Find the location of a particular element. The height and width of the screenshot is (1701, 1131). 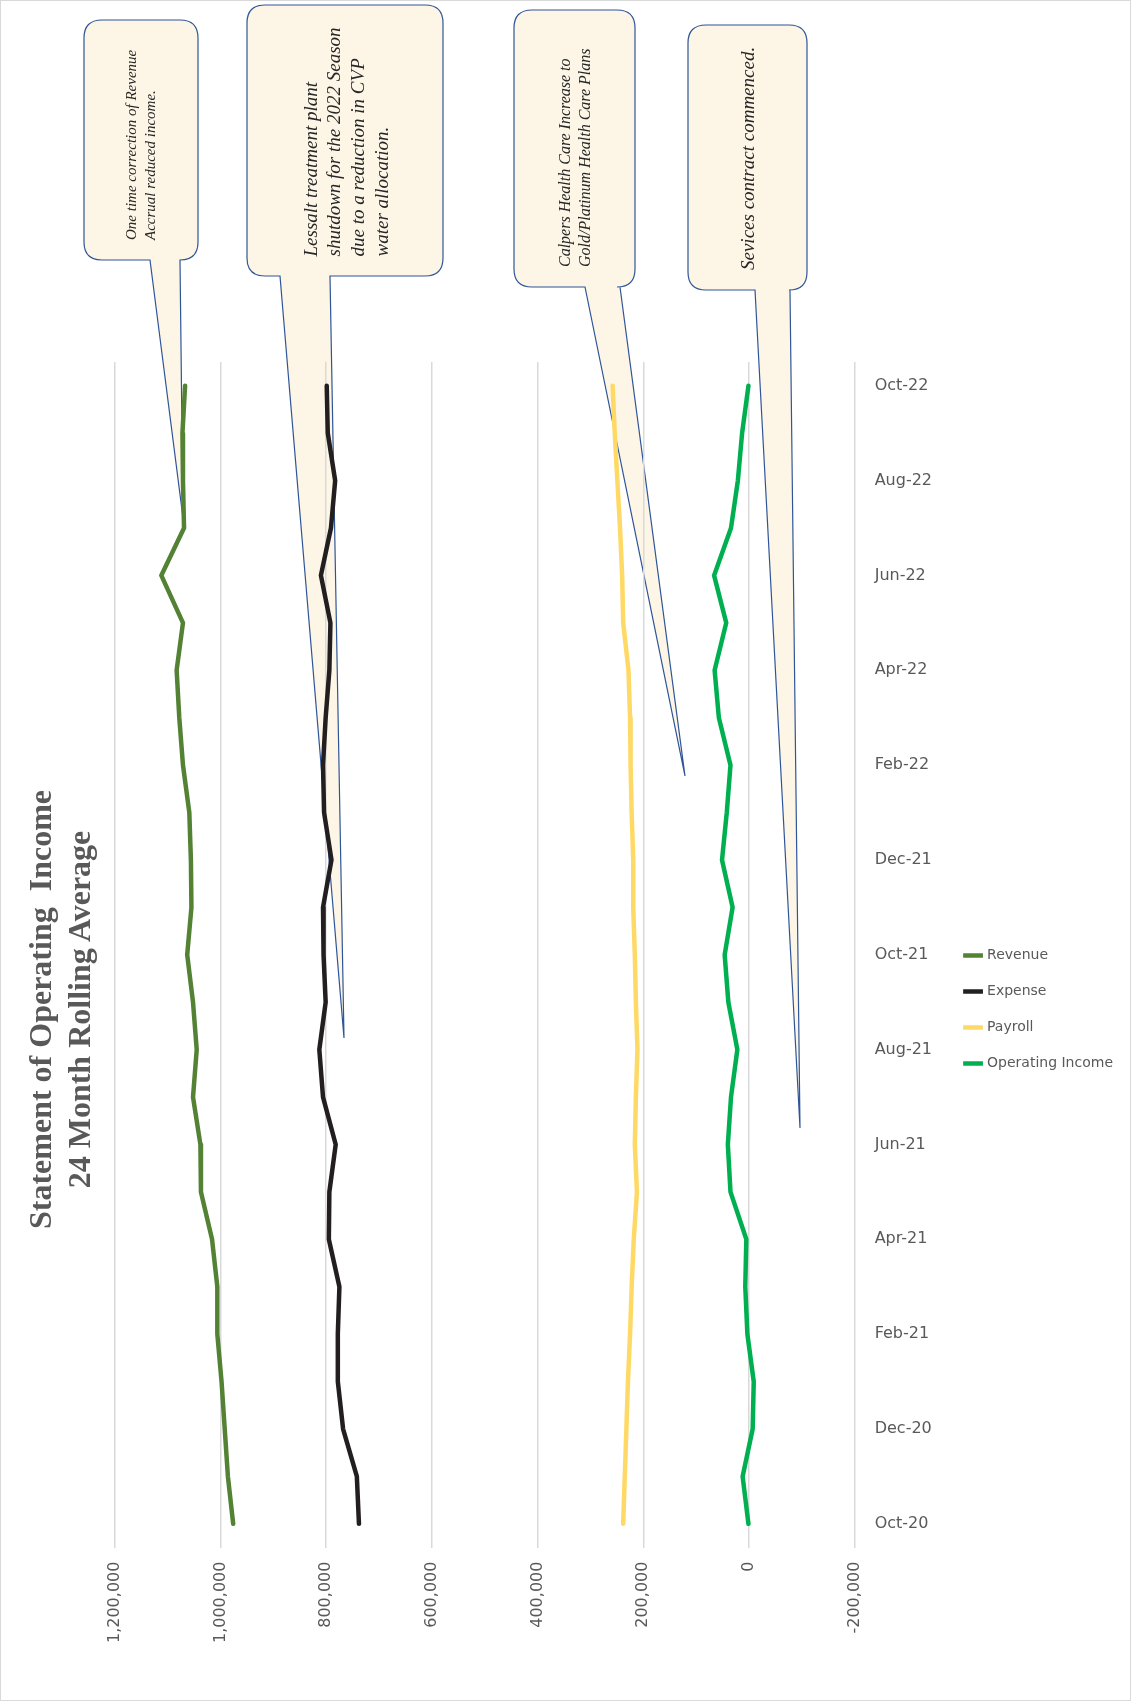

legend-label: Revenue is located at coordinates (1018, 954).